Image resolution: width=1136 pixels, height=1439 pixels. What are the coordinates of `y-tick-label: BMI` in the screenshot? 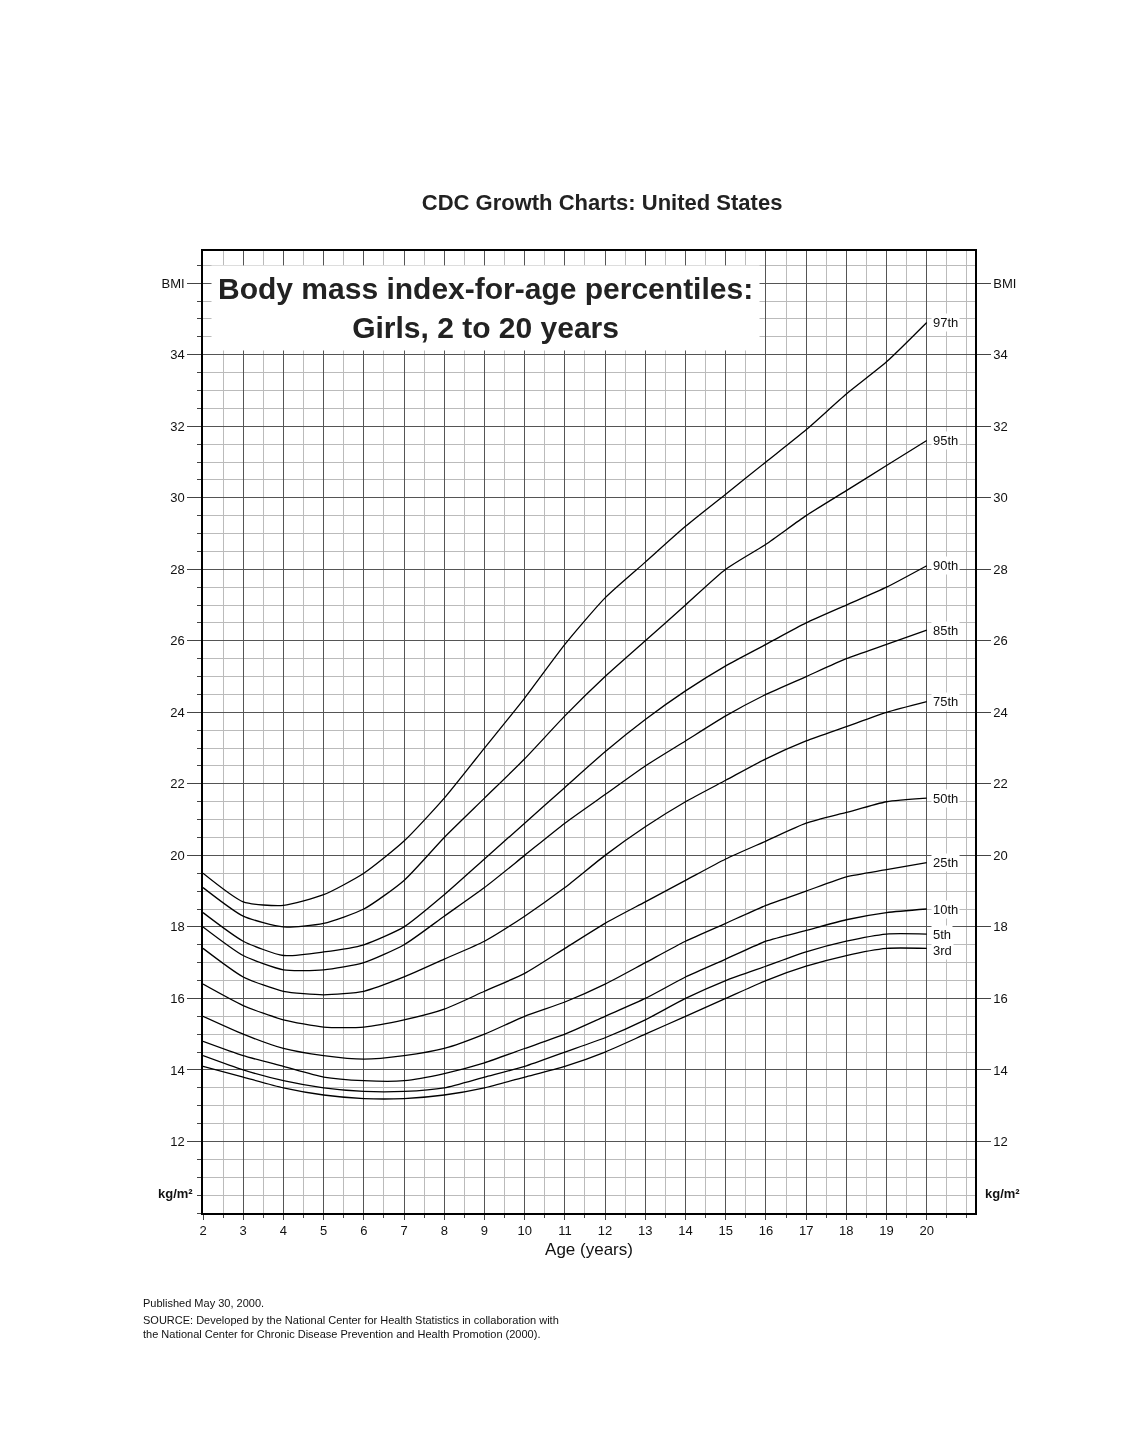 It's located at (173, 283).